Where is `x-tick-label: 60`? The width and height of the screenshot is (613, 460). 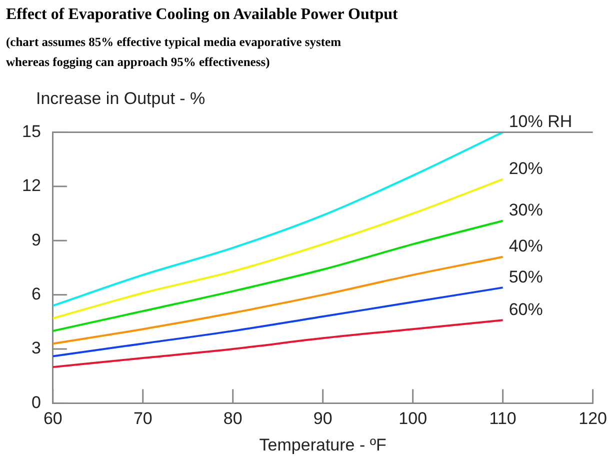
x-tick-label: 60 is located at coordinates (52, 418).